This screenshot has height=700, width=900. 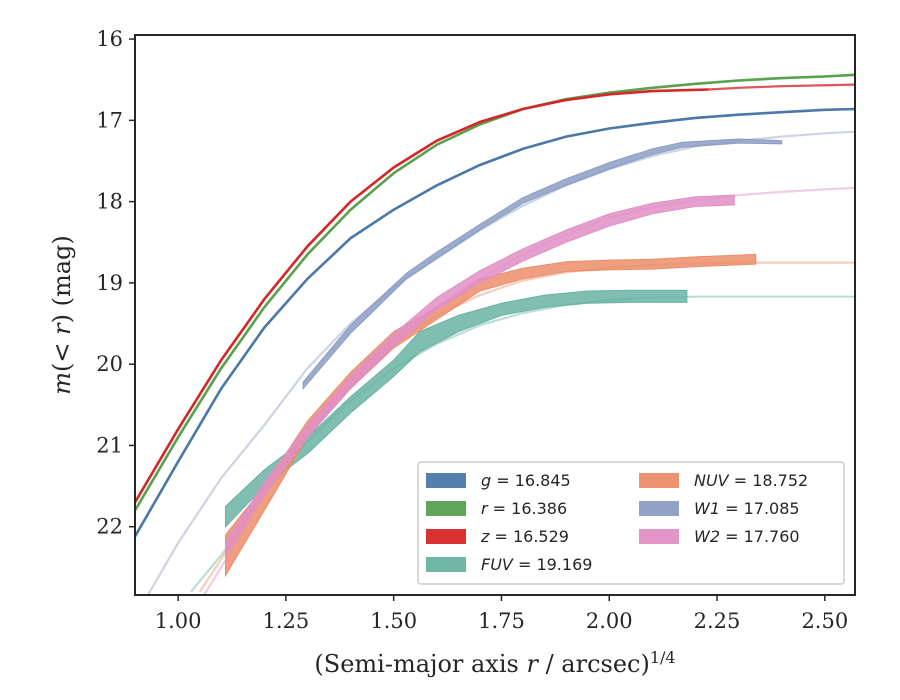 I want to click on x-tick-label: 2.00, so click(x=609, y=621).